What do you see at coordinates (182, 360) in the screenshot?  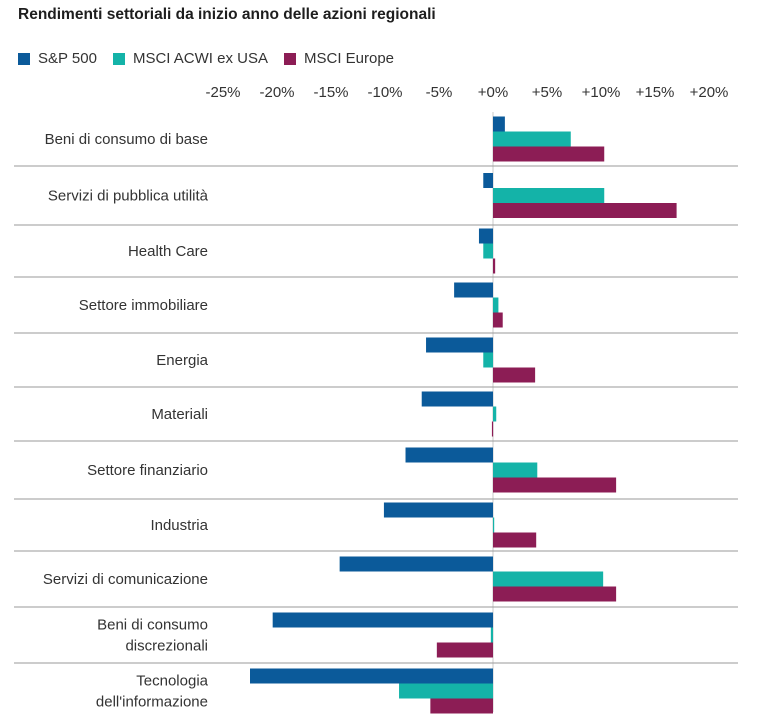 I see `category-label: Energia` at bounding box center [182, 360].